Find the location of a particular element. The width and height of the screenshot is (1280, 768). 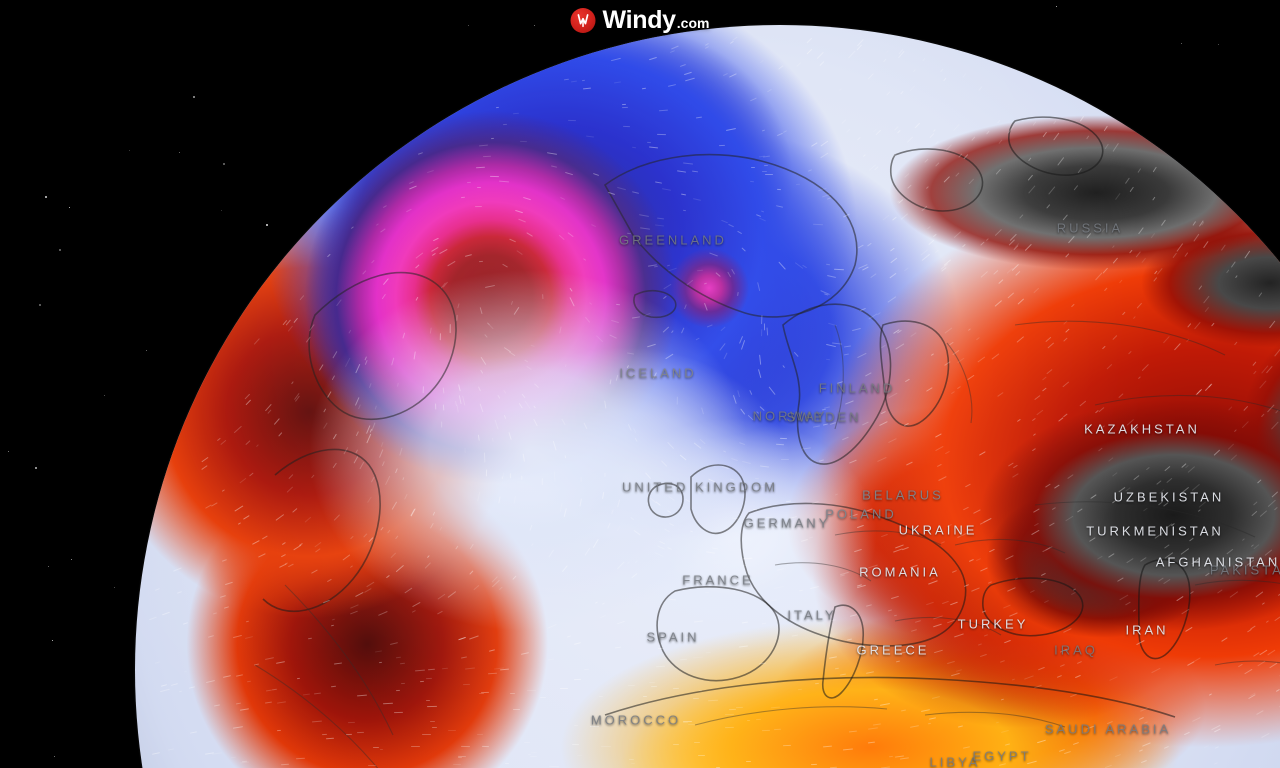

windy-logo-text: Windy .com is located at coordinates (656, 20).